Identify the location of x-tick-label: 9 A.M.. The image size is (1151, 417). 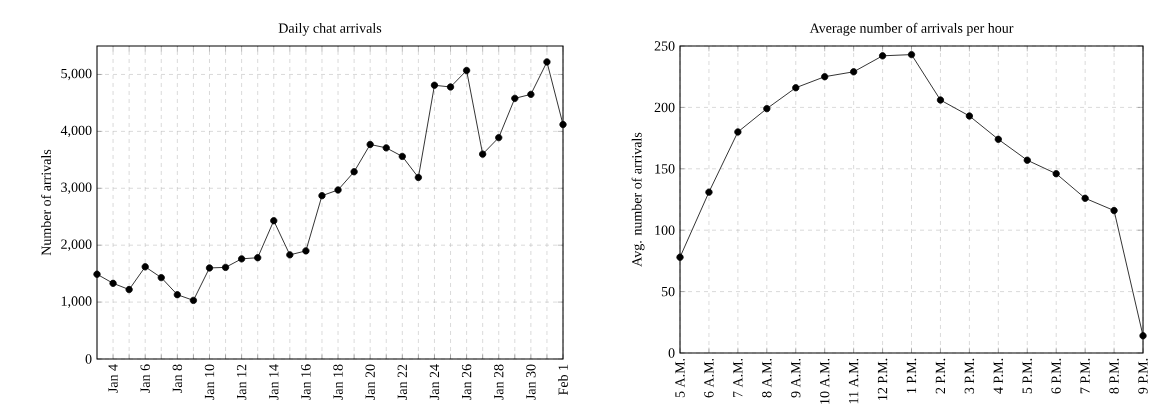
(796, 378).